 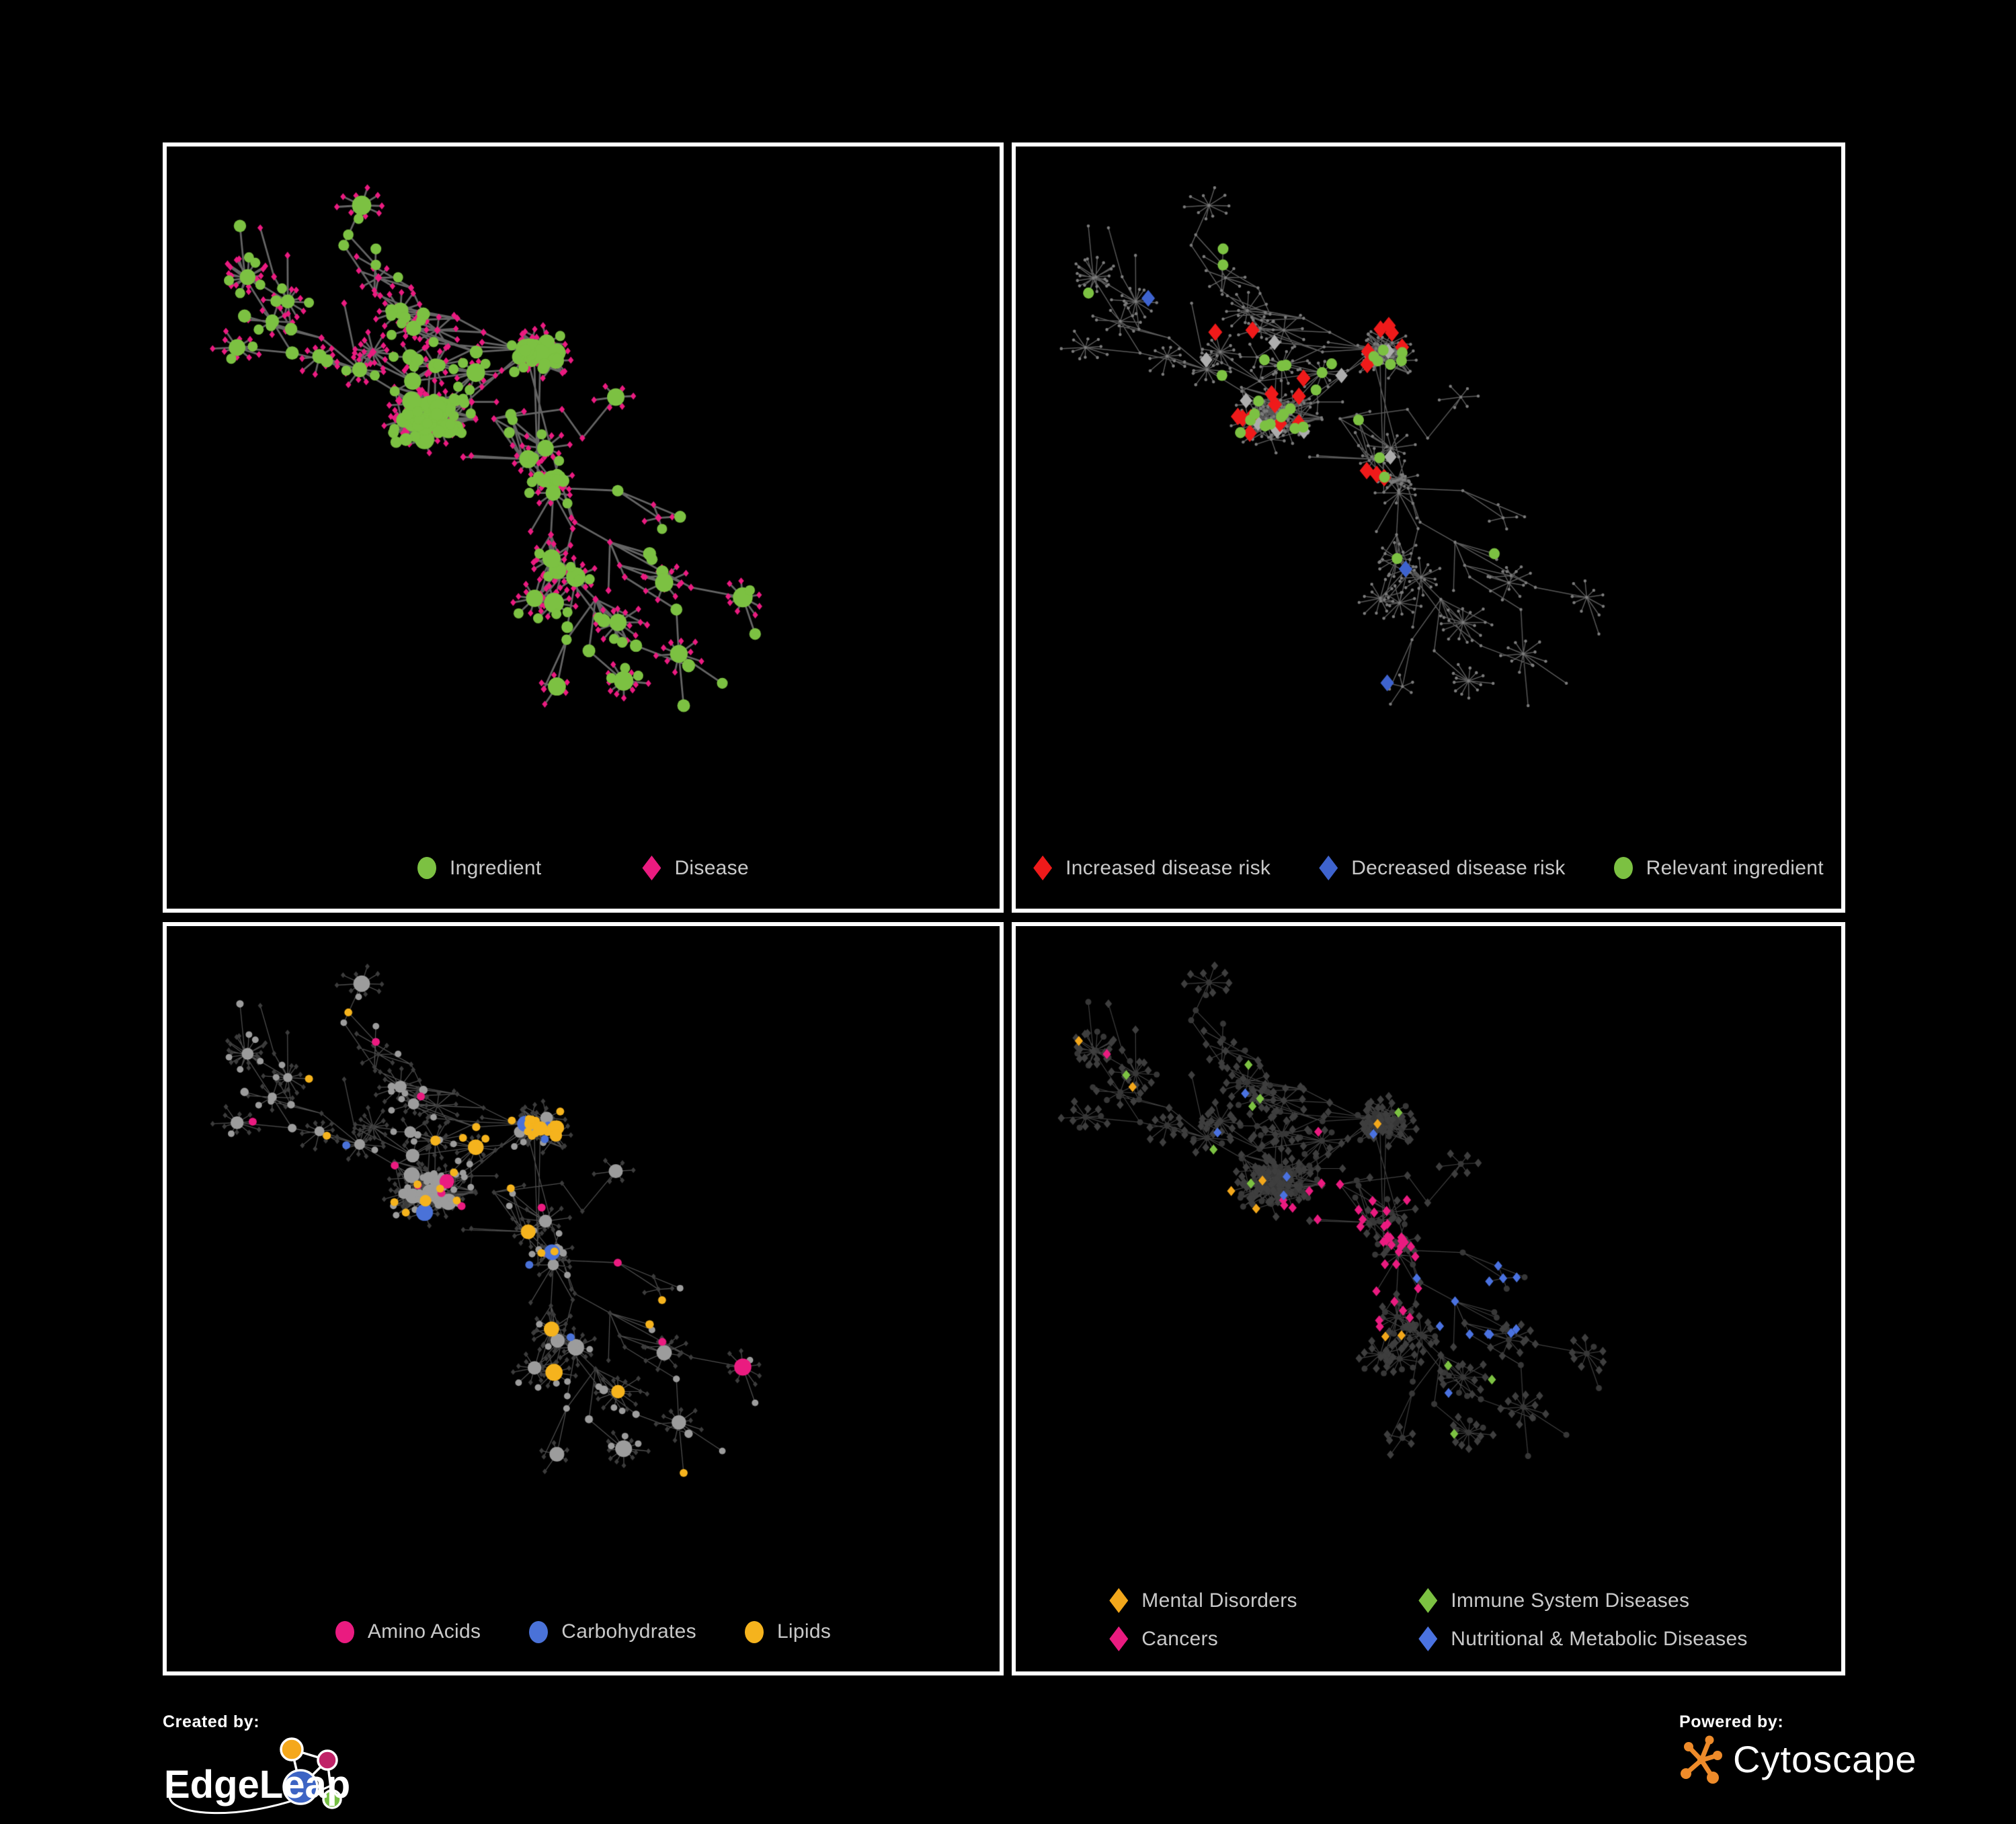 I want to click on legend-item-increased-risk: Increased disease risk, so click(x=1152, y=868).